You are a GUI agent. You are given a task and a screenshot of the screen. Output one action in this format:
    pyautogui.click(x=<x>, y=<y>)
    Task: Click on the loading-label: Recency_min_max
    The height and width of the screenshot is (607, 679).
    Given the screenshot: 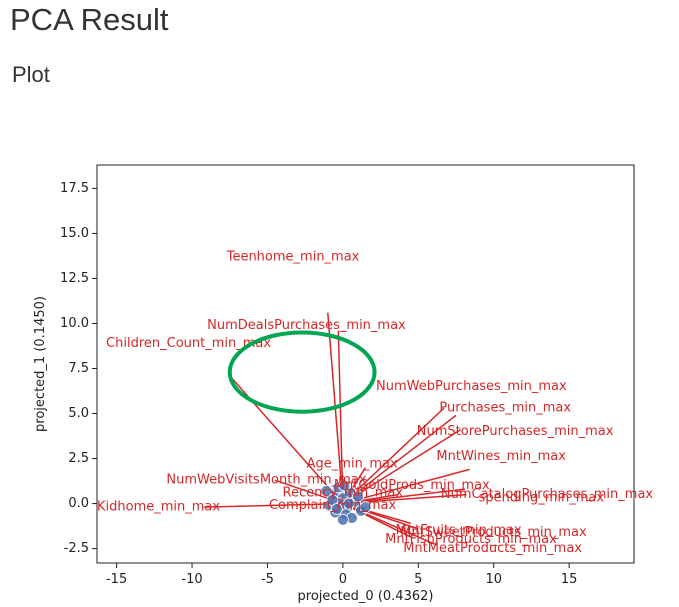 What is the action you would take?
    pyautogui.click(x=343, y=492)
    